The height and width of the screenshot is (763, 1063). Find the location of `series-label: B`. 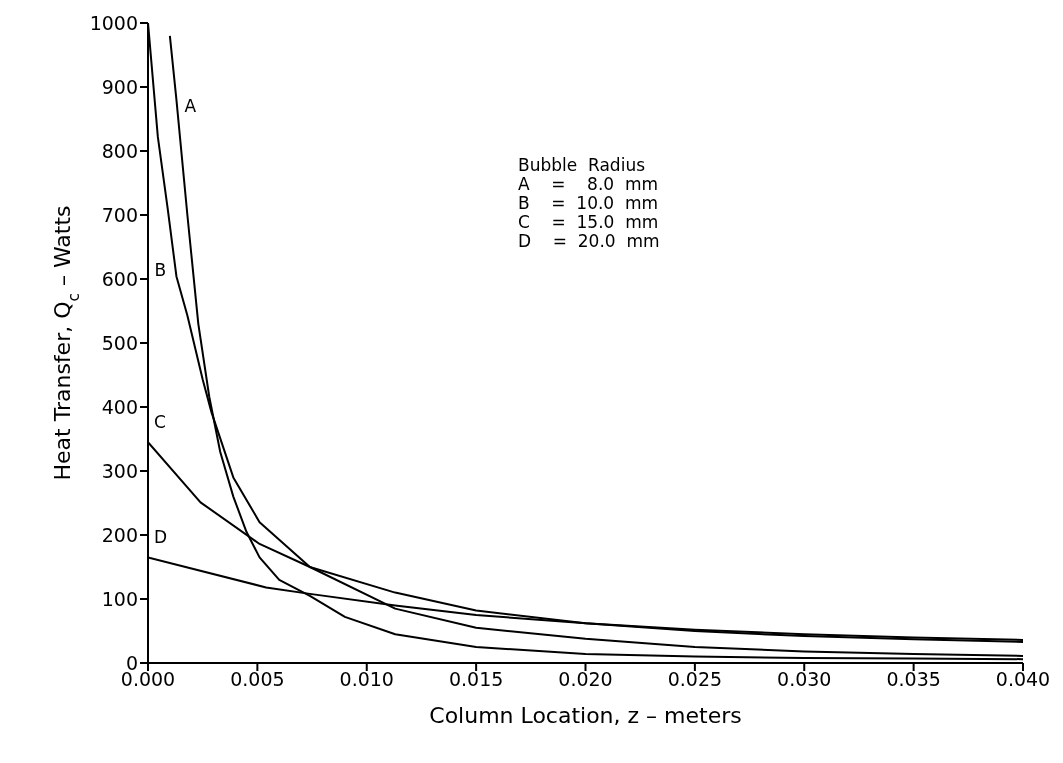

series-label: B is located at coordinates (160, 270).